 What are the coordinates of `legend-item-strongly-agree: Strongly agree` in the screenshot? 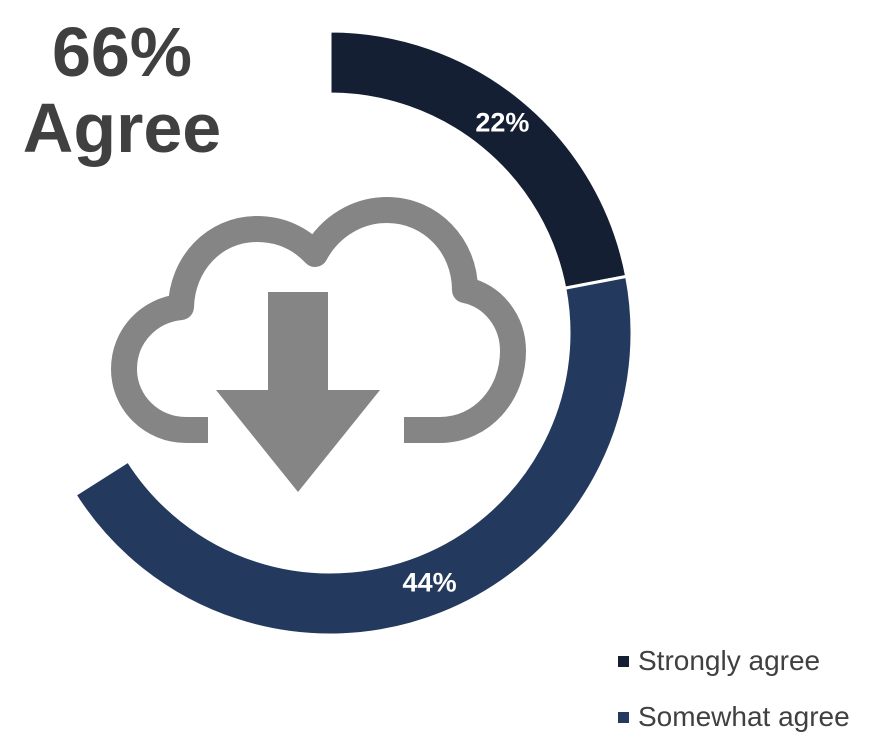 It's located at (734, 661).